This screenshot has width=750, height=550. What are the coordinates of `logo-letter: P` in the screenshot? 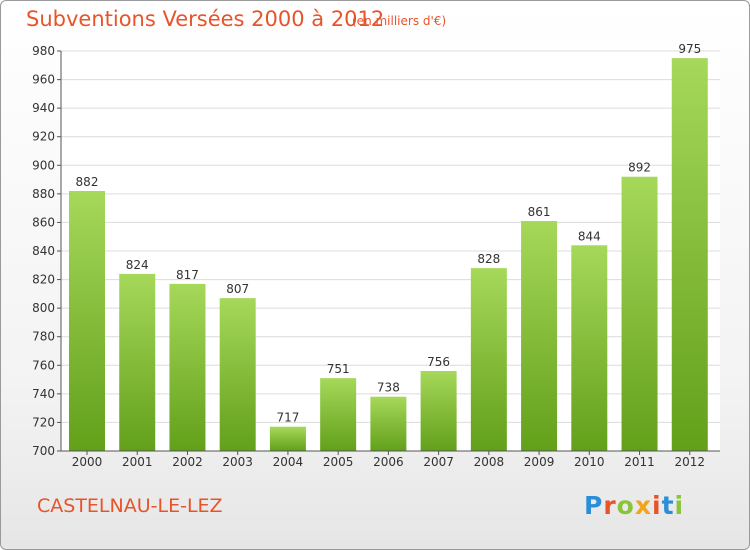 It's located at (594, 505).